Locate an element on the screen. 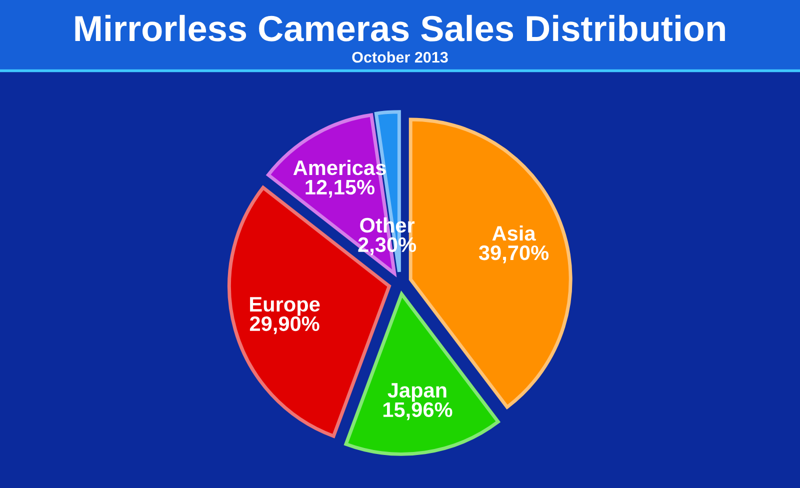 The image size is (800, 488). data-label: 12,15% is located at coordinates (340, 189).